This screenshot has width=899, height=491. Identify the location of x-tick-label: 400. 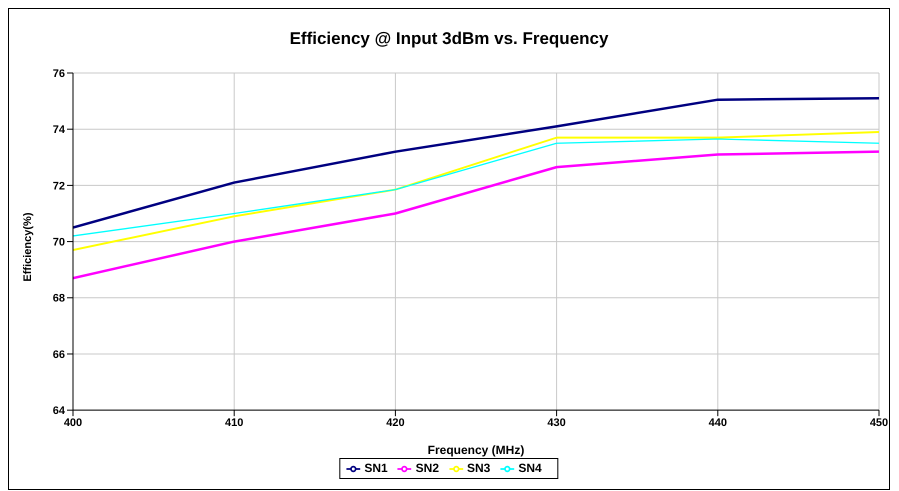
(73, 422).